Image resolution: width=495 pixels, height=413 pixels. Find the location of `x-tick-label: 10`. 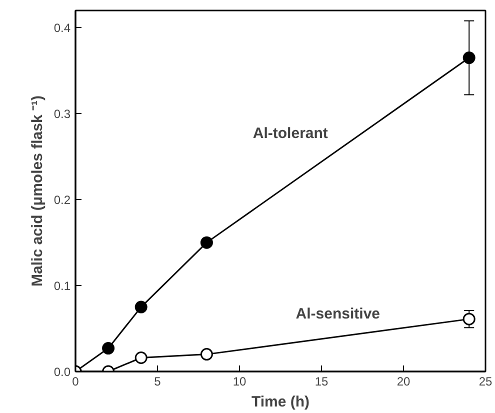

x-tick-label: 10 is located at coordinates (239, 381).